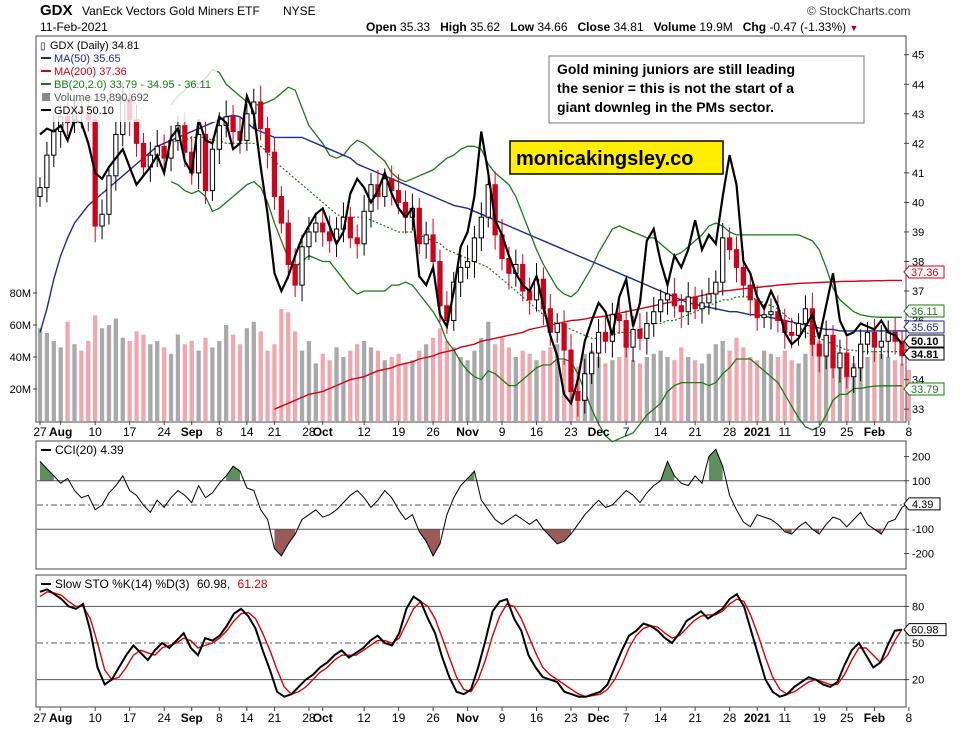  Describe the element at coordinates (808, 27) in the screenshot. I see `chg-value: -0.47 (-1.33%)` at that location.